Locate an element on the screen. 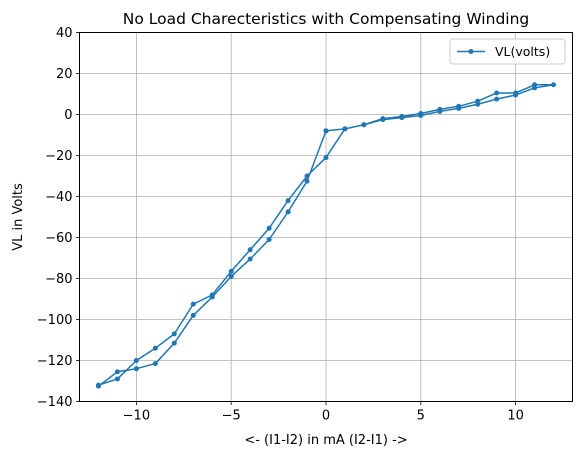  y-tick-label: −80 is located at coordinates (58, 279).